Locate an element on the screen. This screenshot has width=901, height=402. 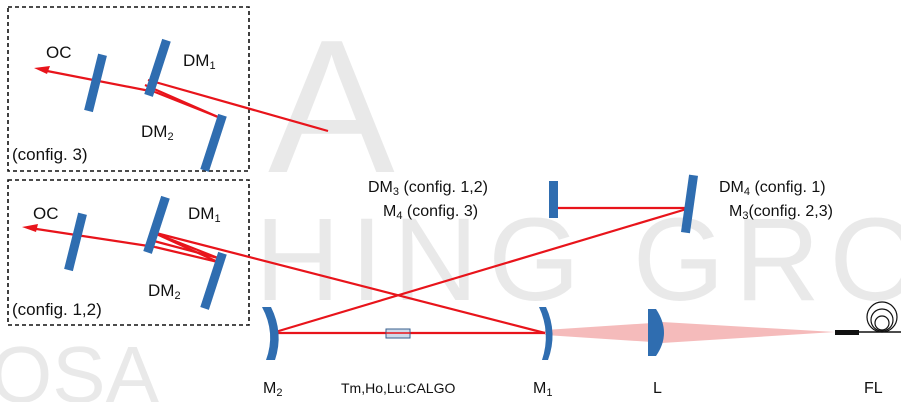
top-dm2-label: DM2 is located at coordinates (157, 132).